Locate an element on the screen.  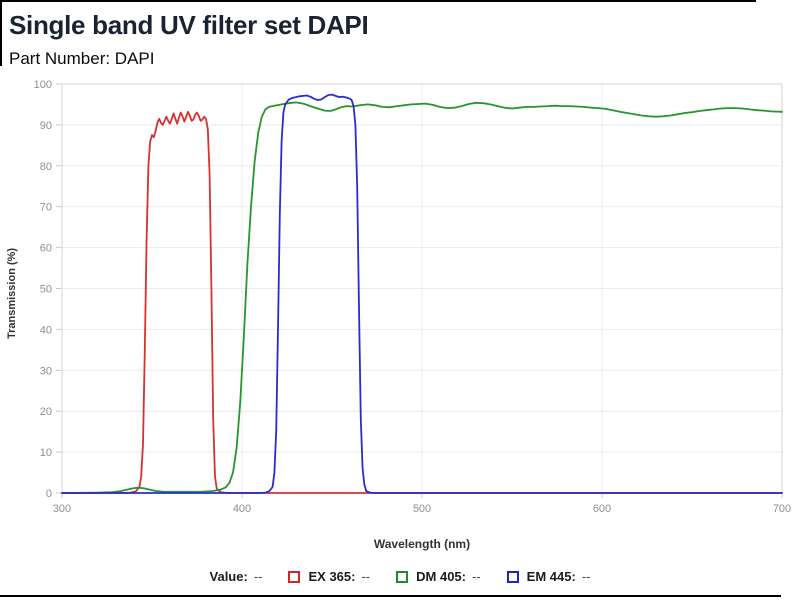
legend-item-label: EM 445: is located at coordinates (551, 576).